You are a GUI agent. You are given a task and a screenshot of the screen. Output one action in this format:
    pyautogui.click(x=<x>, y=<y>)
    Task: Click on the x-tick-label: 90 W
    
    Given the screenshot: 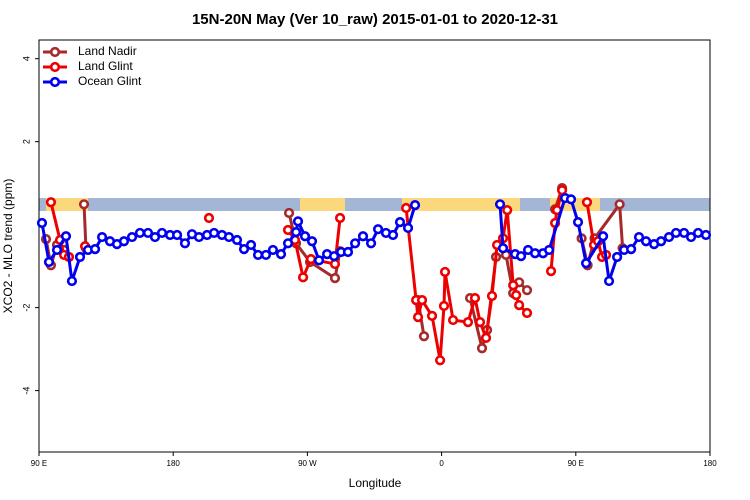 What is the action you would take?
    pyautogui.click(x=307, y=463)
    